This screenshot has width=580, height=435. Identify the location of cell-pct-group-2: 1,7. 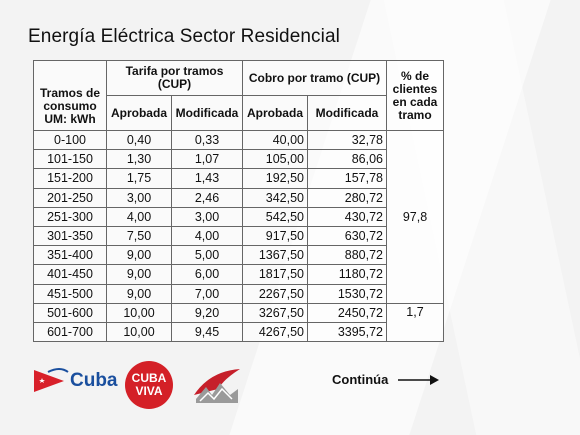
(415, 322).